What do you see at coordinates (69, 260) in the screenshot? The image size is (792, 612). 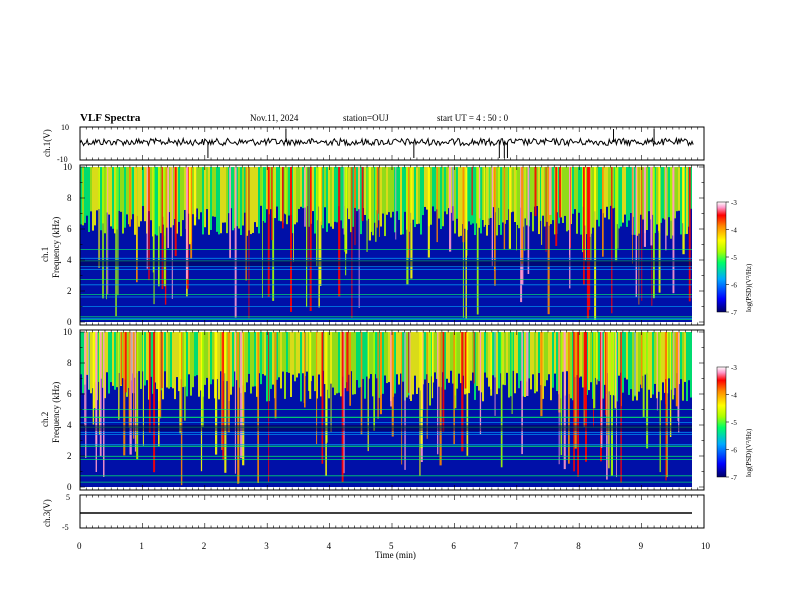 I see `frequency-tick-label: 4` at bounding box center [69, 260].